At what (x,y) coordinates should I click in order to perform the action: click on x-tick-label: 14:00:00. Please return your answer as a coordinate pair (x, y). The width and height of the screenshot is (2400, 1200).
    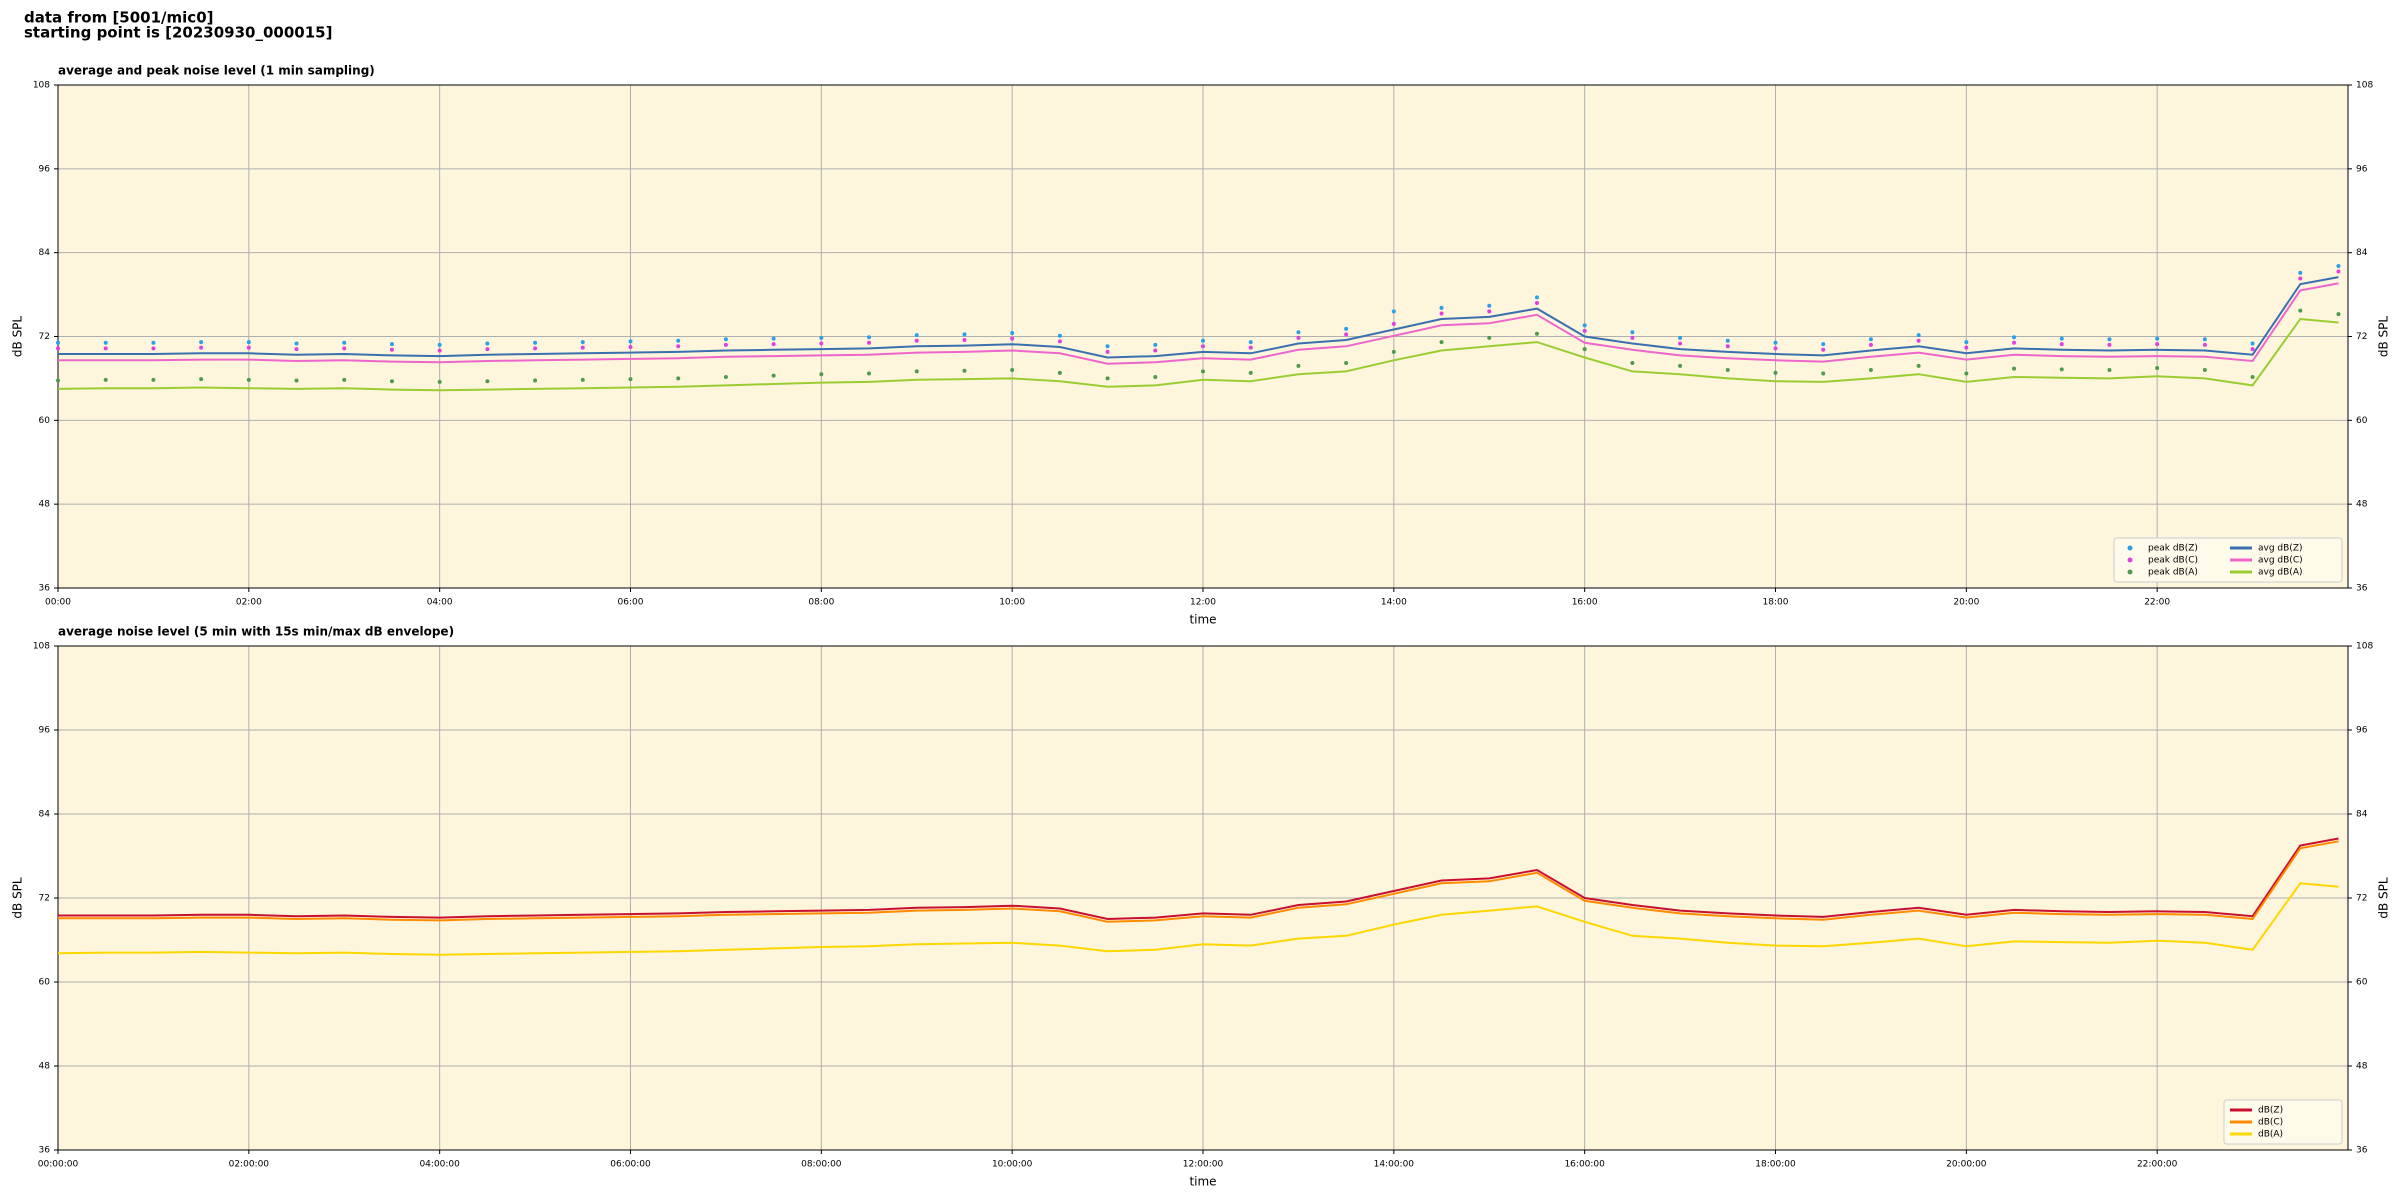
    Looking at the image, I should click on (1394, 1165).